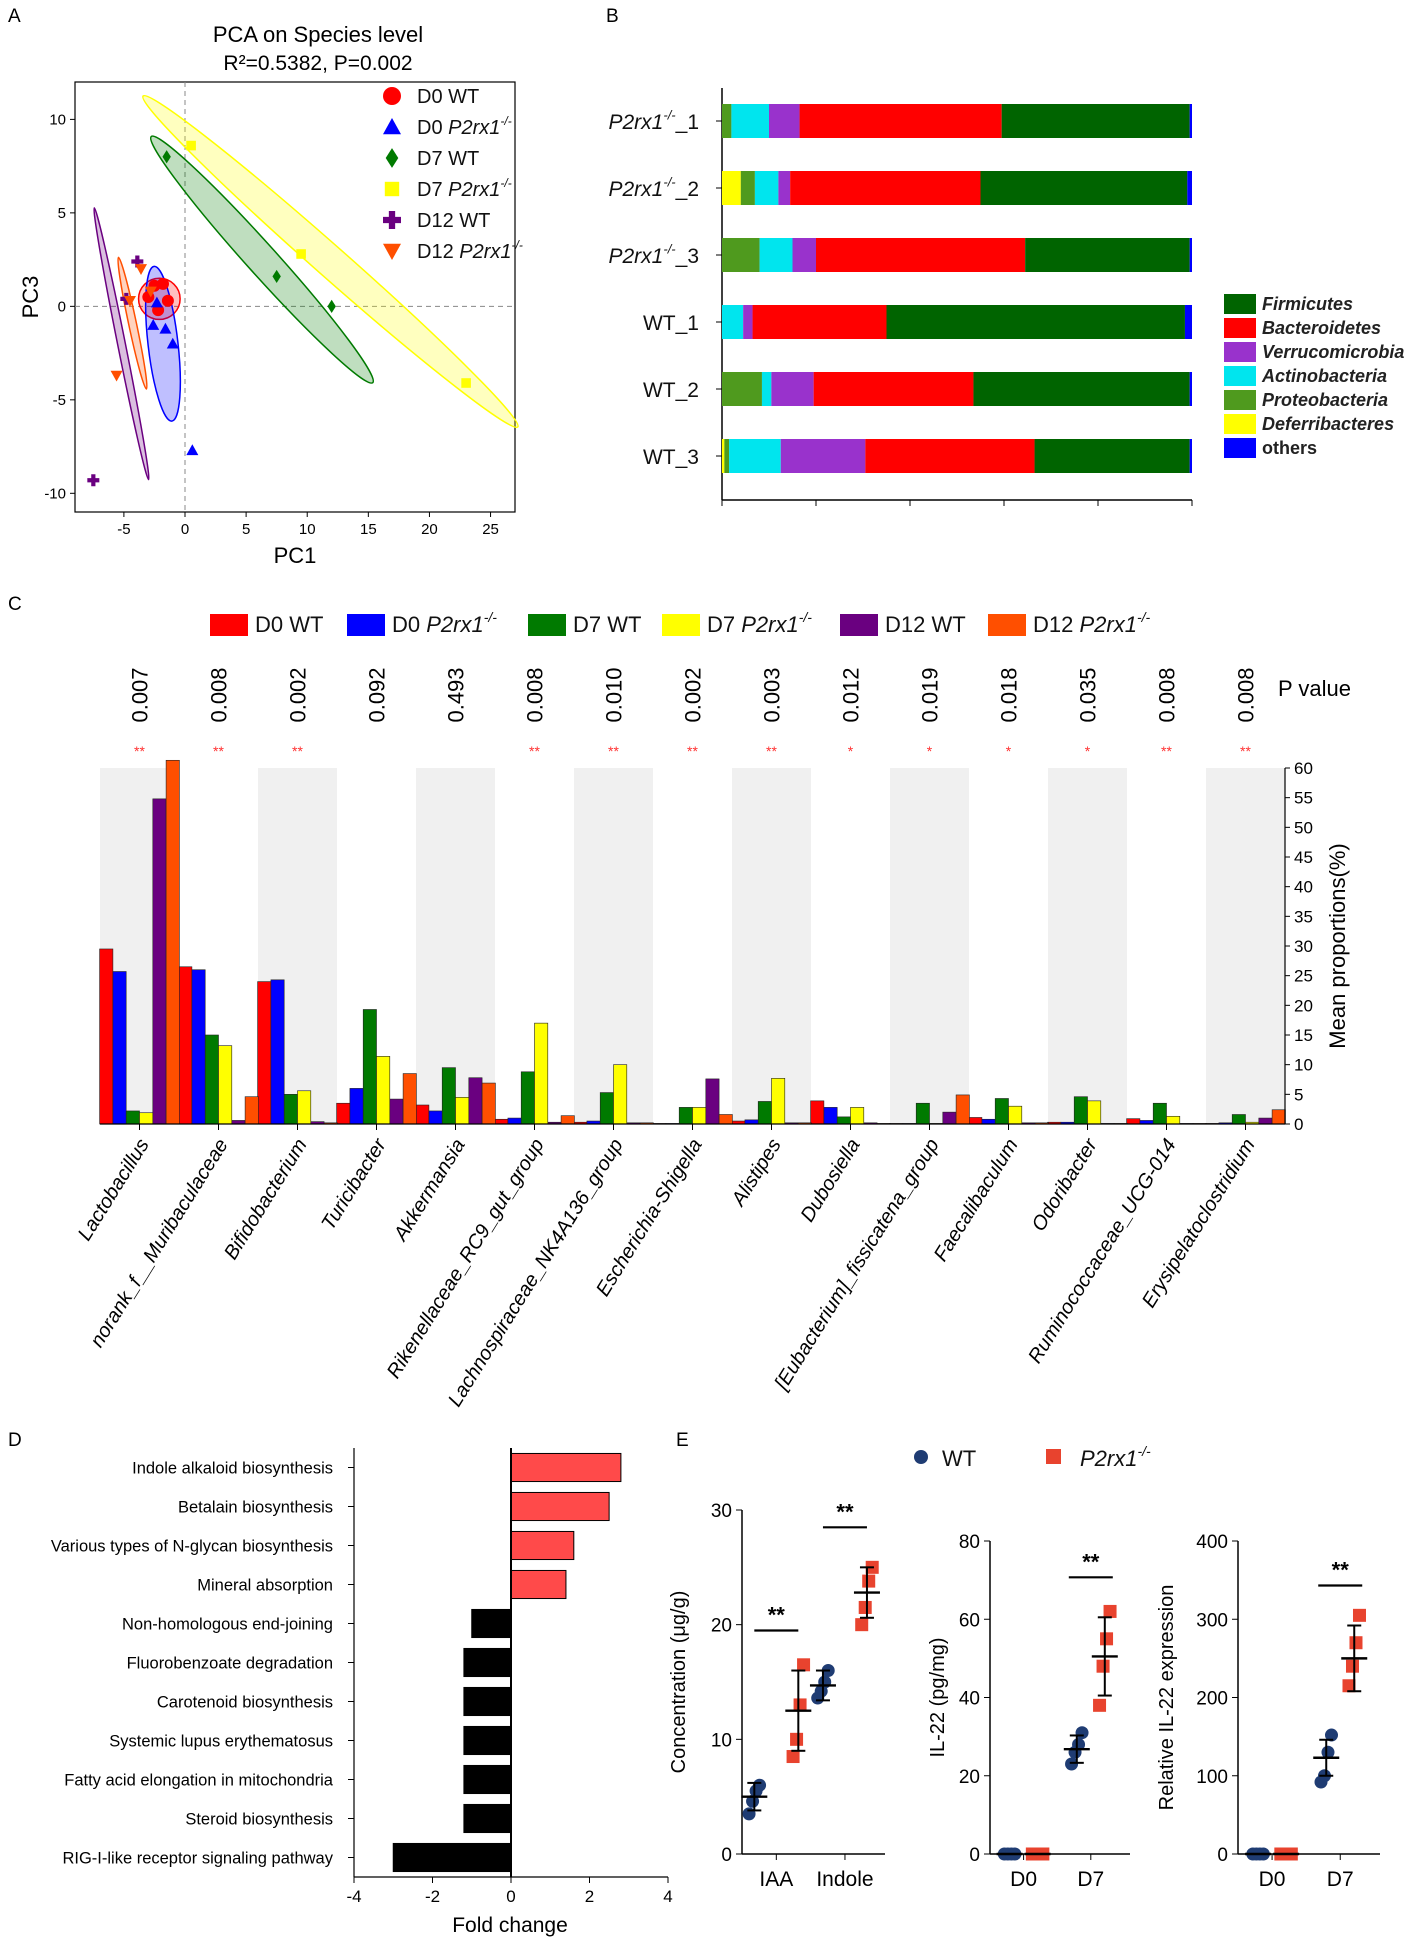 This screenshot has width=1418, height=1942. I want to click on e3-category-label-0: D0, so click(1272, 1879).